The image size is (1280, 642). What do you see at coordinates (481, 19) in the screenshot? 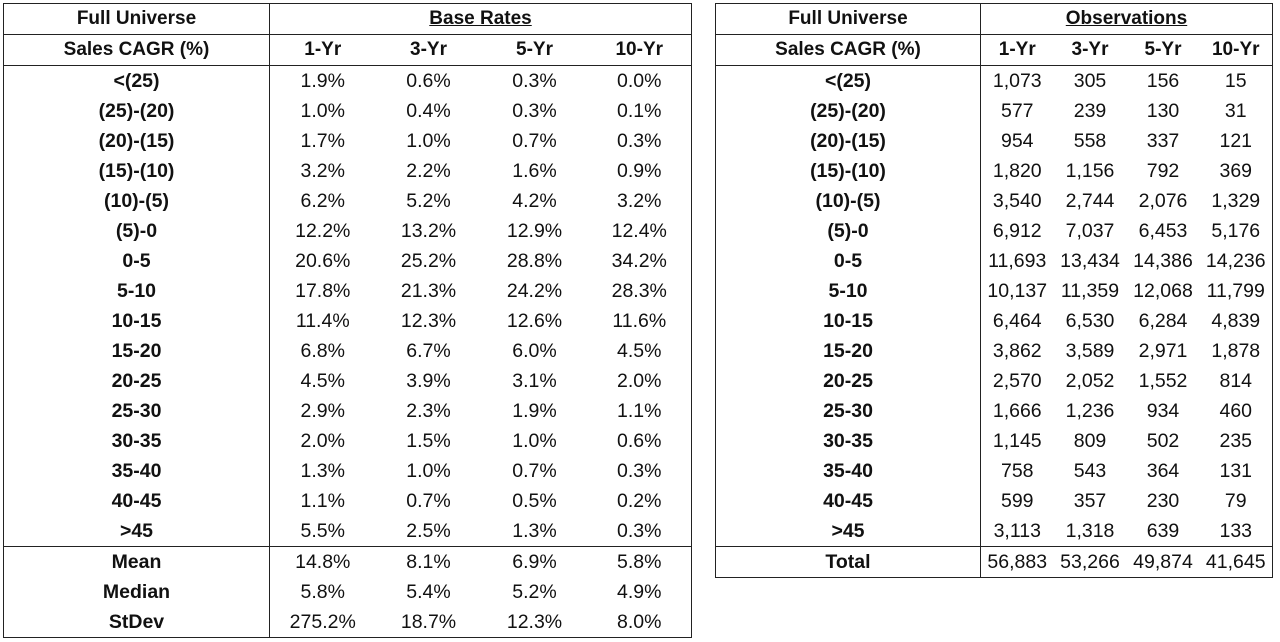
I see `group-title: Base Rates` at bounding box center [481, 19].